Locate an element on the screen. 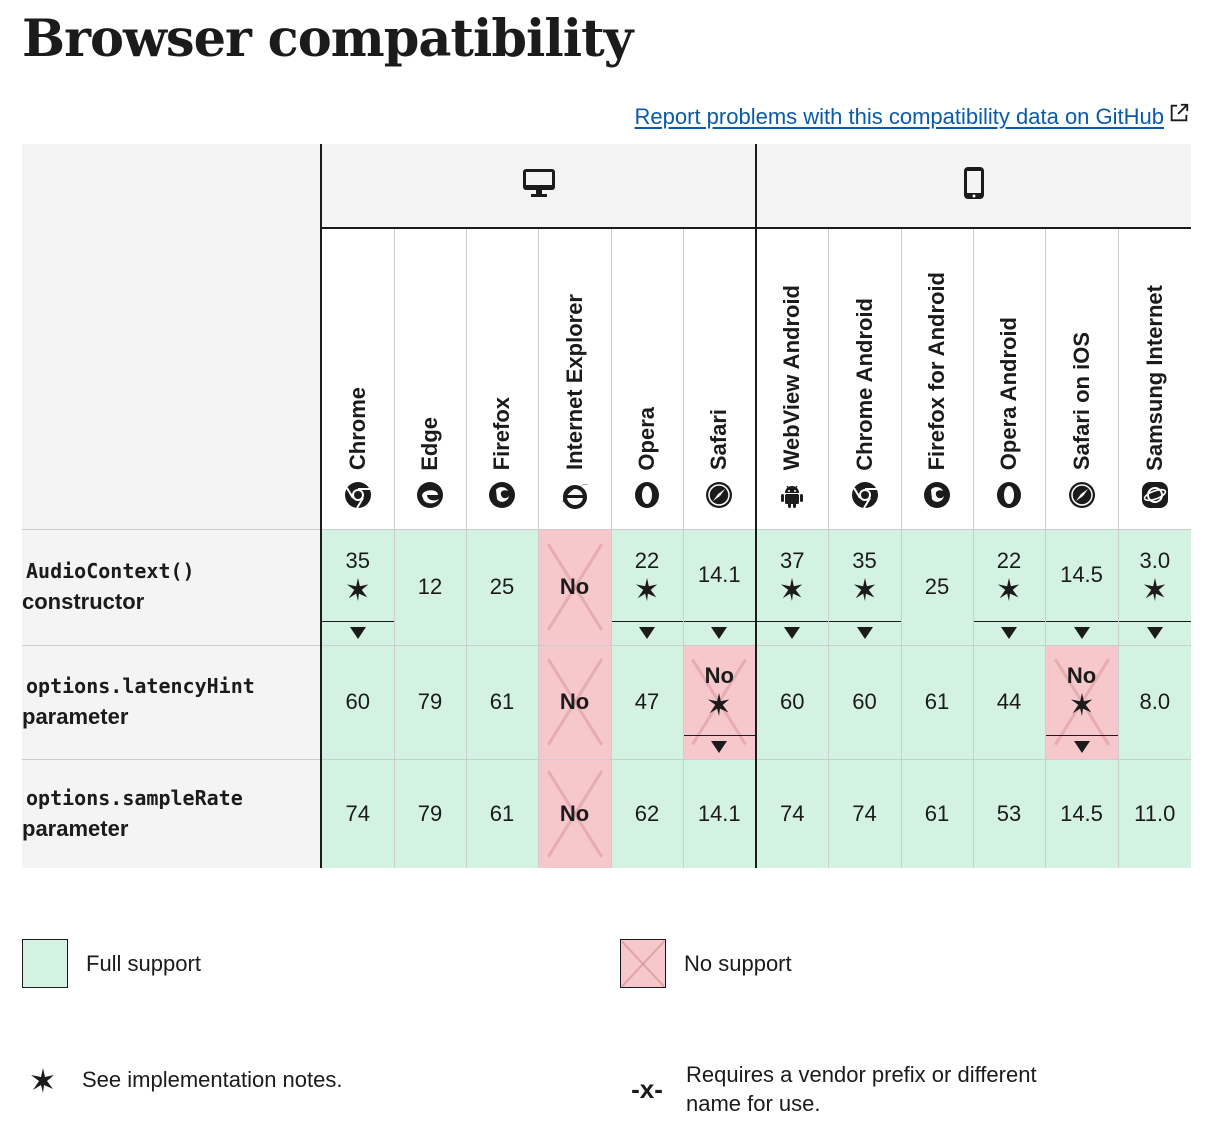  support-cell-opera: 22 is located at coordinates (646, 586).